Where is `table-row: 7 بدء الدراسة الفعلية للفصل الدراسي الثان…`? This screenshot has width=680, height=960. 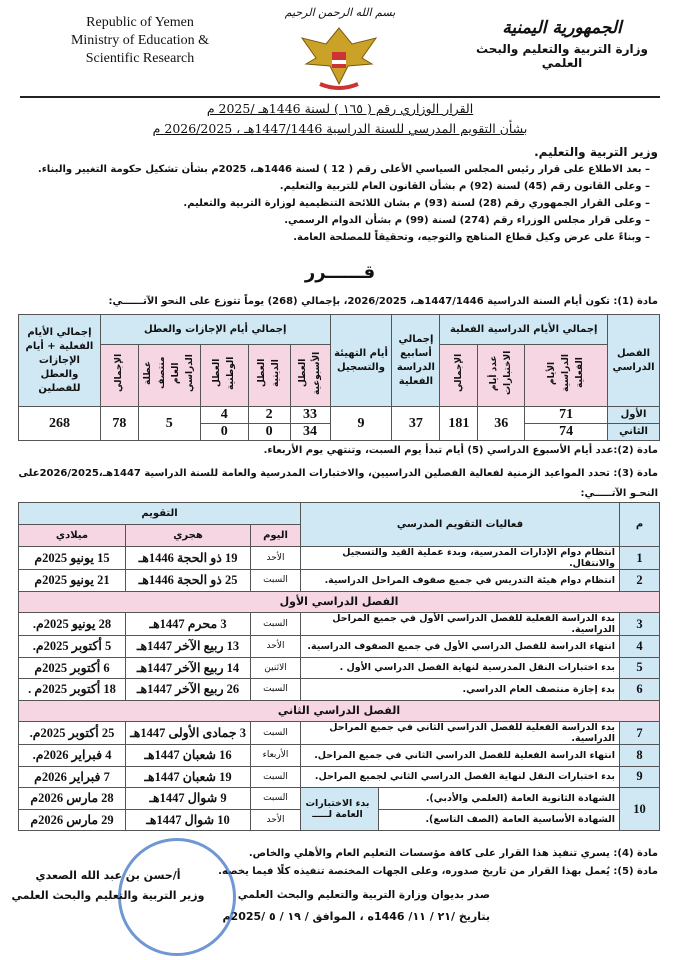 table-row: 7 بدء الدراسة الفعلية للفصل الدراسي الثان… is located at coordinates (339, 733).